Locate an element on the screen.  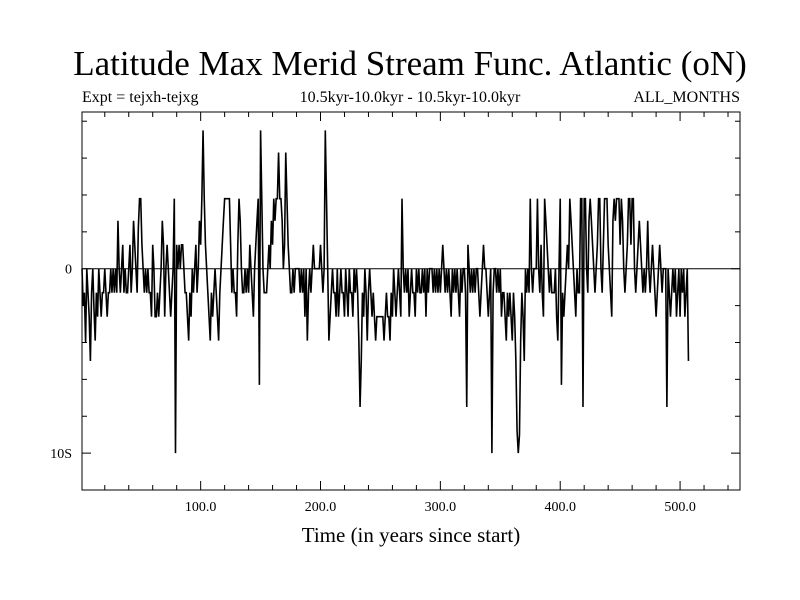
months-label: ALL_MONTHS is located at coordinates (686, 97).